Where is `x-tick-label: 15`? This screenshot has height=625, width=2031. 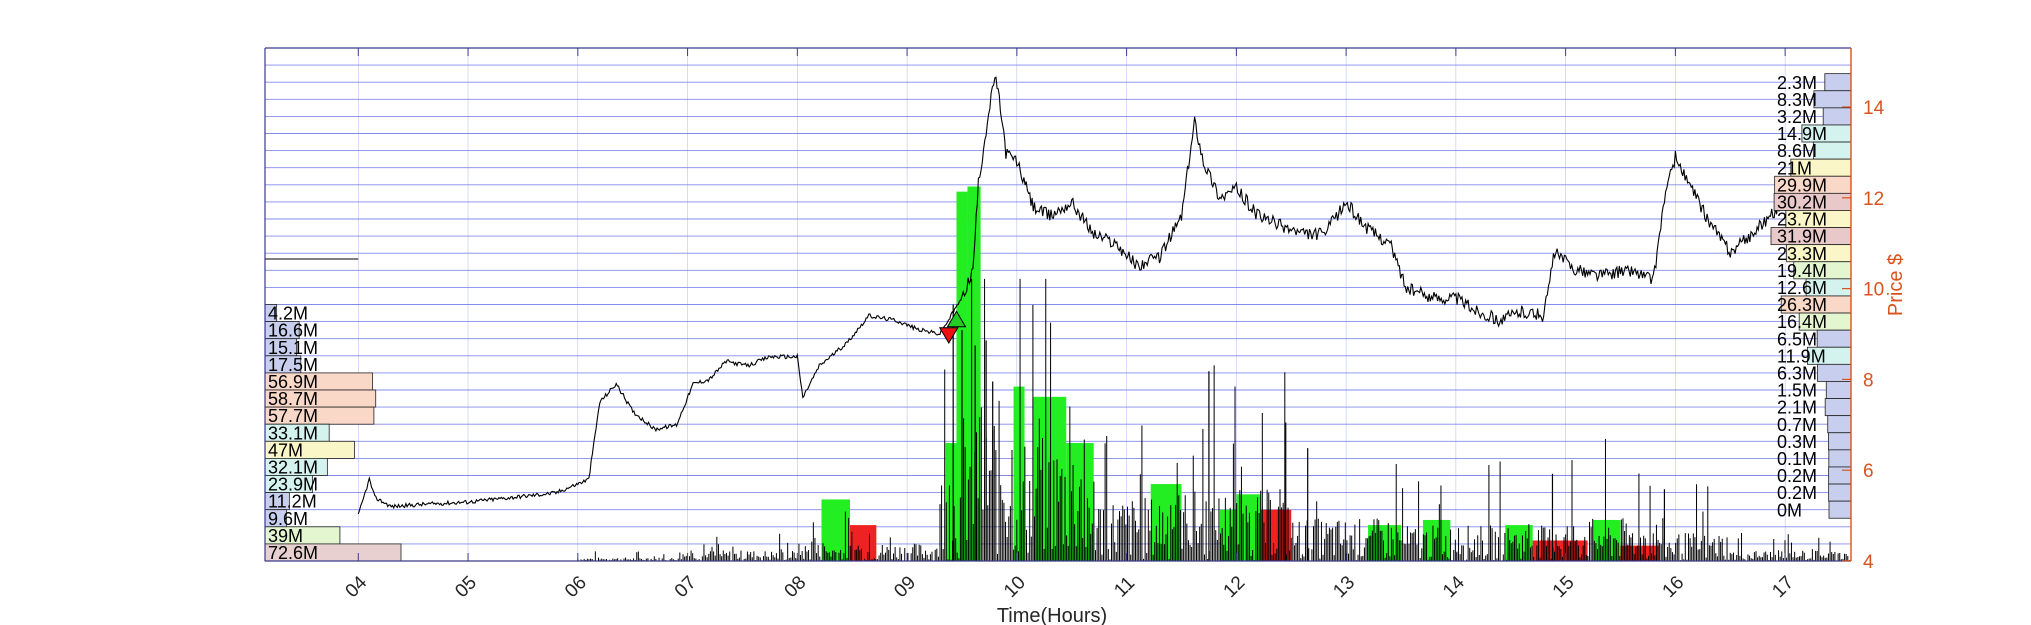 x-tick-label: 15 is located at coordinates (1564, 587).